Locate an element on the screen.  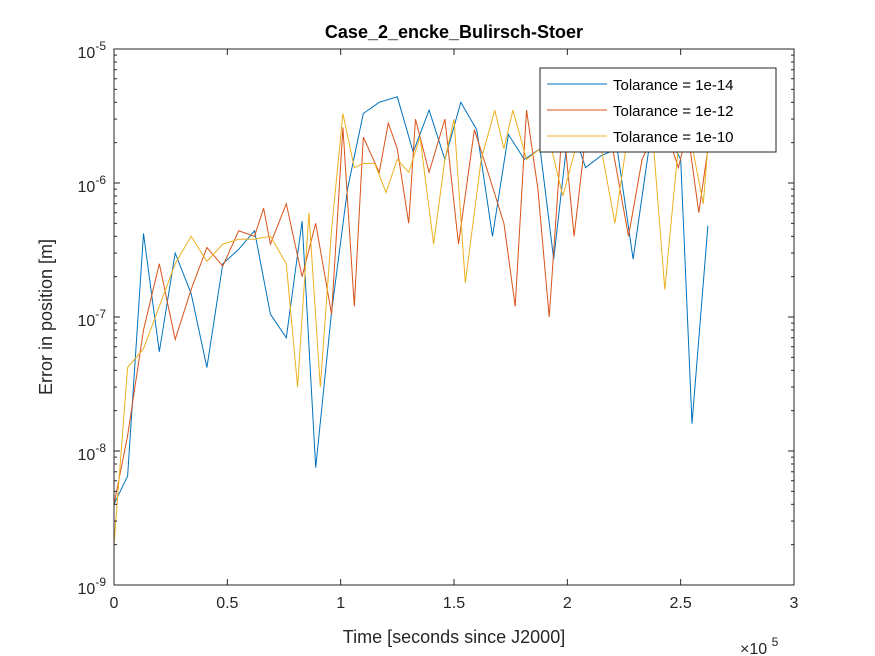
y-tick-label: 10⁻⁷ is located at coordinates (92, 318).